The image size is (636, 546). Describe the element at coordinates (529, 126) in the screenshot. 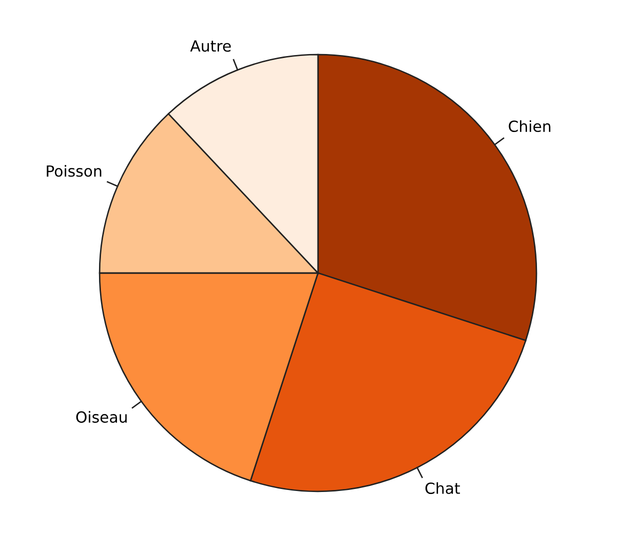

I see `slice-label: Chien` at that location.